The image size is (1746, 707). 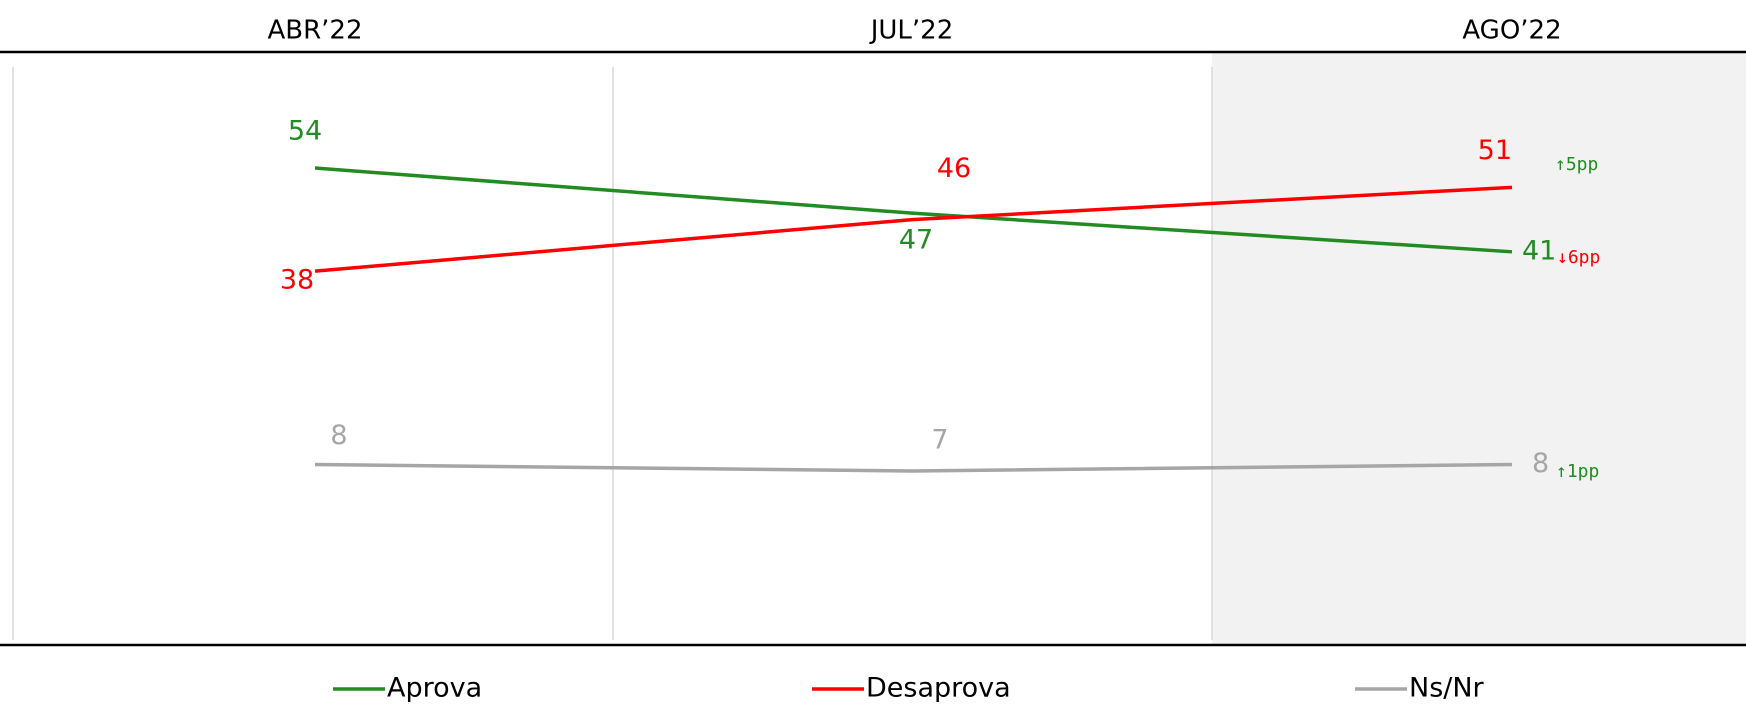 What do you see at coordinates (297, 280) in the screenshot?
I see `data-label: 38` at bounding box center [297, 280].